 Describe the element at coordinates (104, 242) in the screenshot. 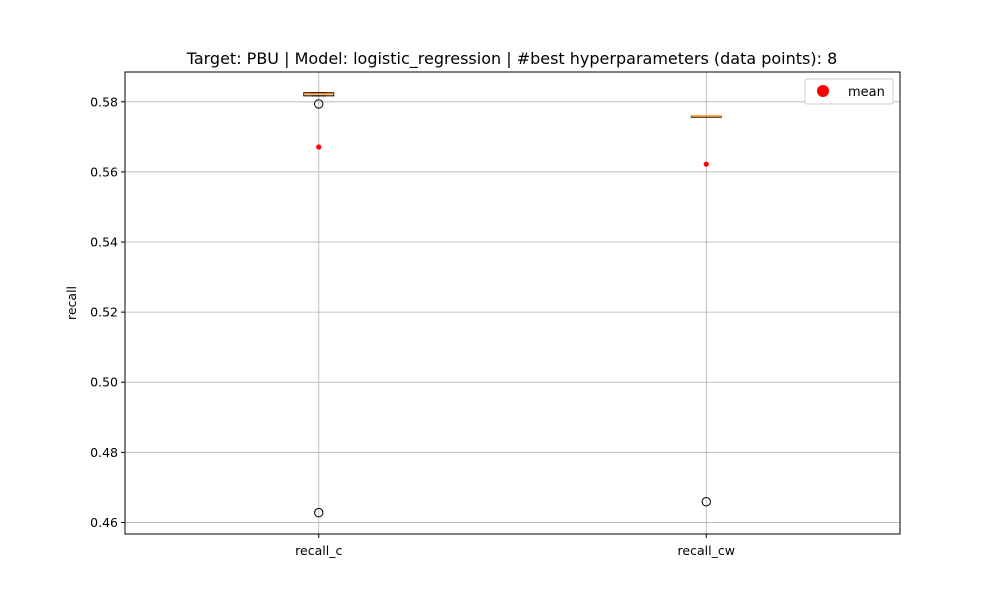

I see `y-tick-label: 0.54` at that location.